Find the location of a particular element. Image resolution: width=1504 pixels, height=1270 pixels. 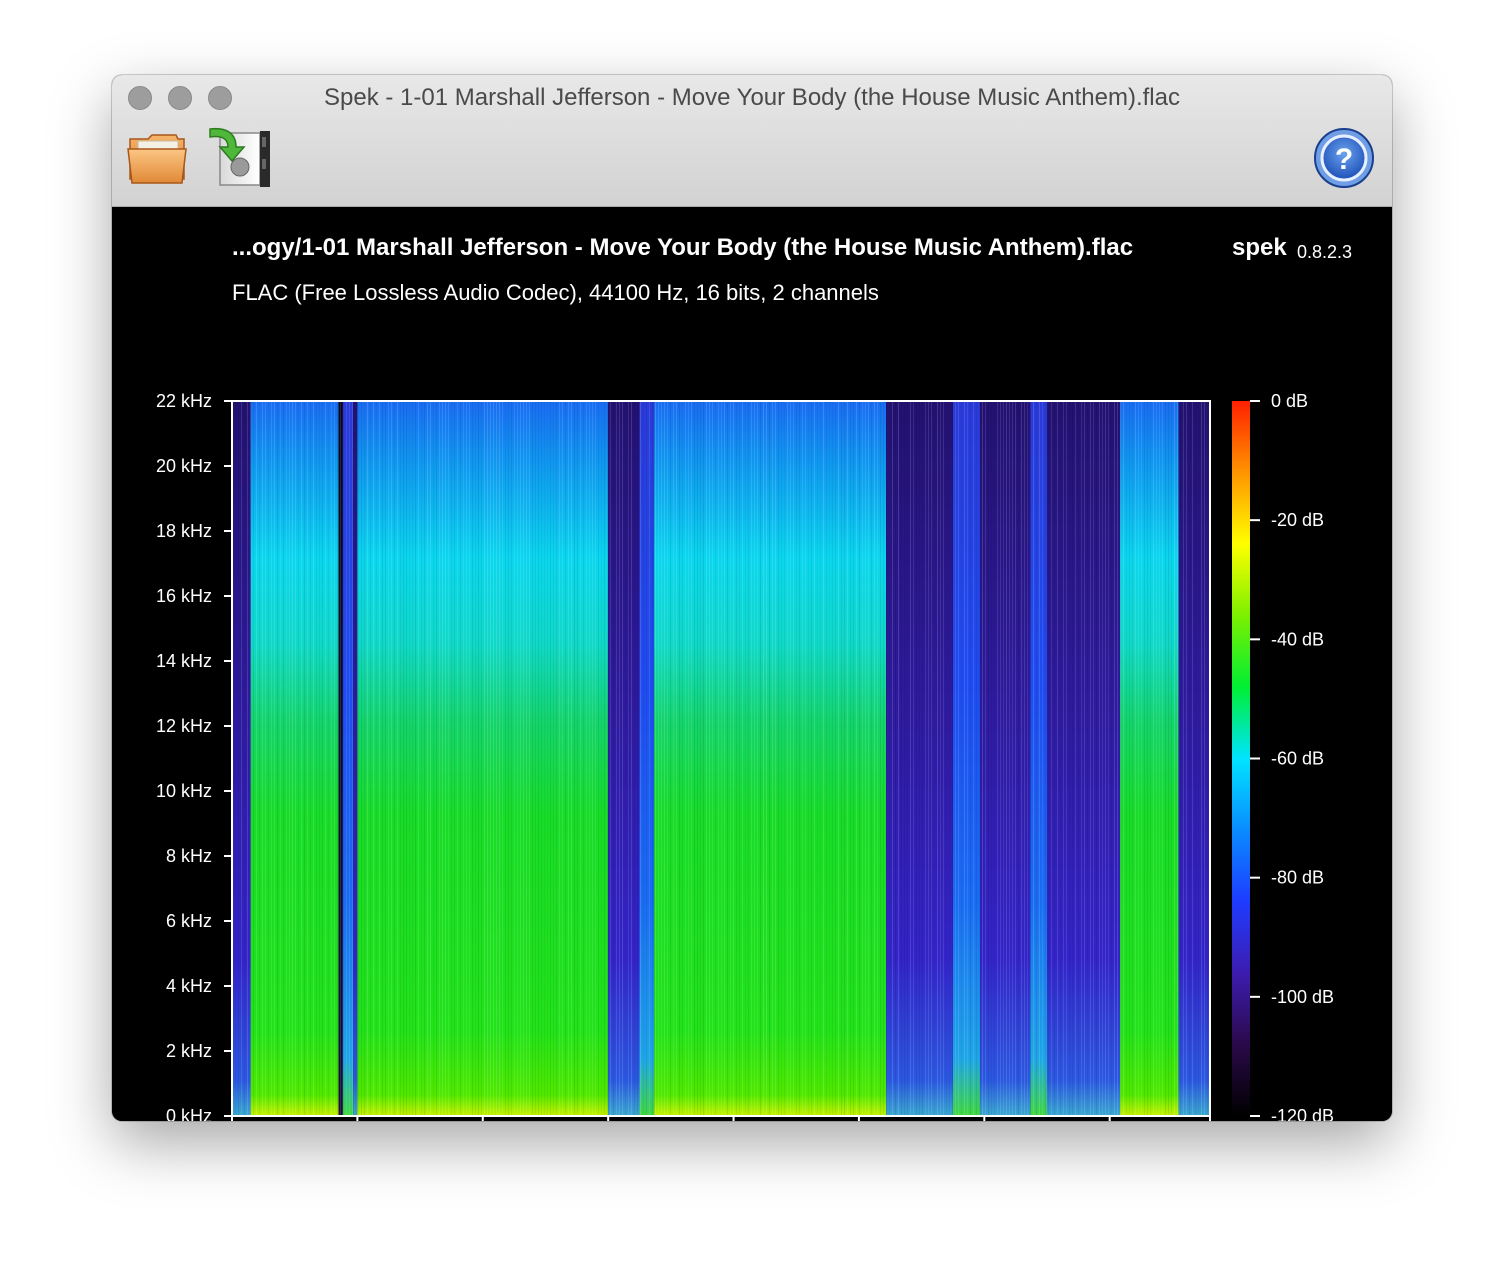

y-tick-label: 8 kHz is located at coordinates (189, 856).